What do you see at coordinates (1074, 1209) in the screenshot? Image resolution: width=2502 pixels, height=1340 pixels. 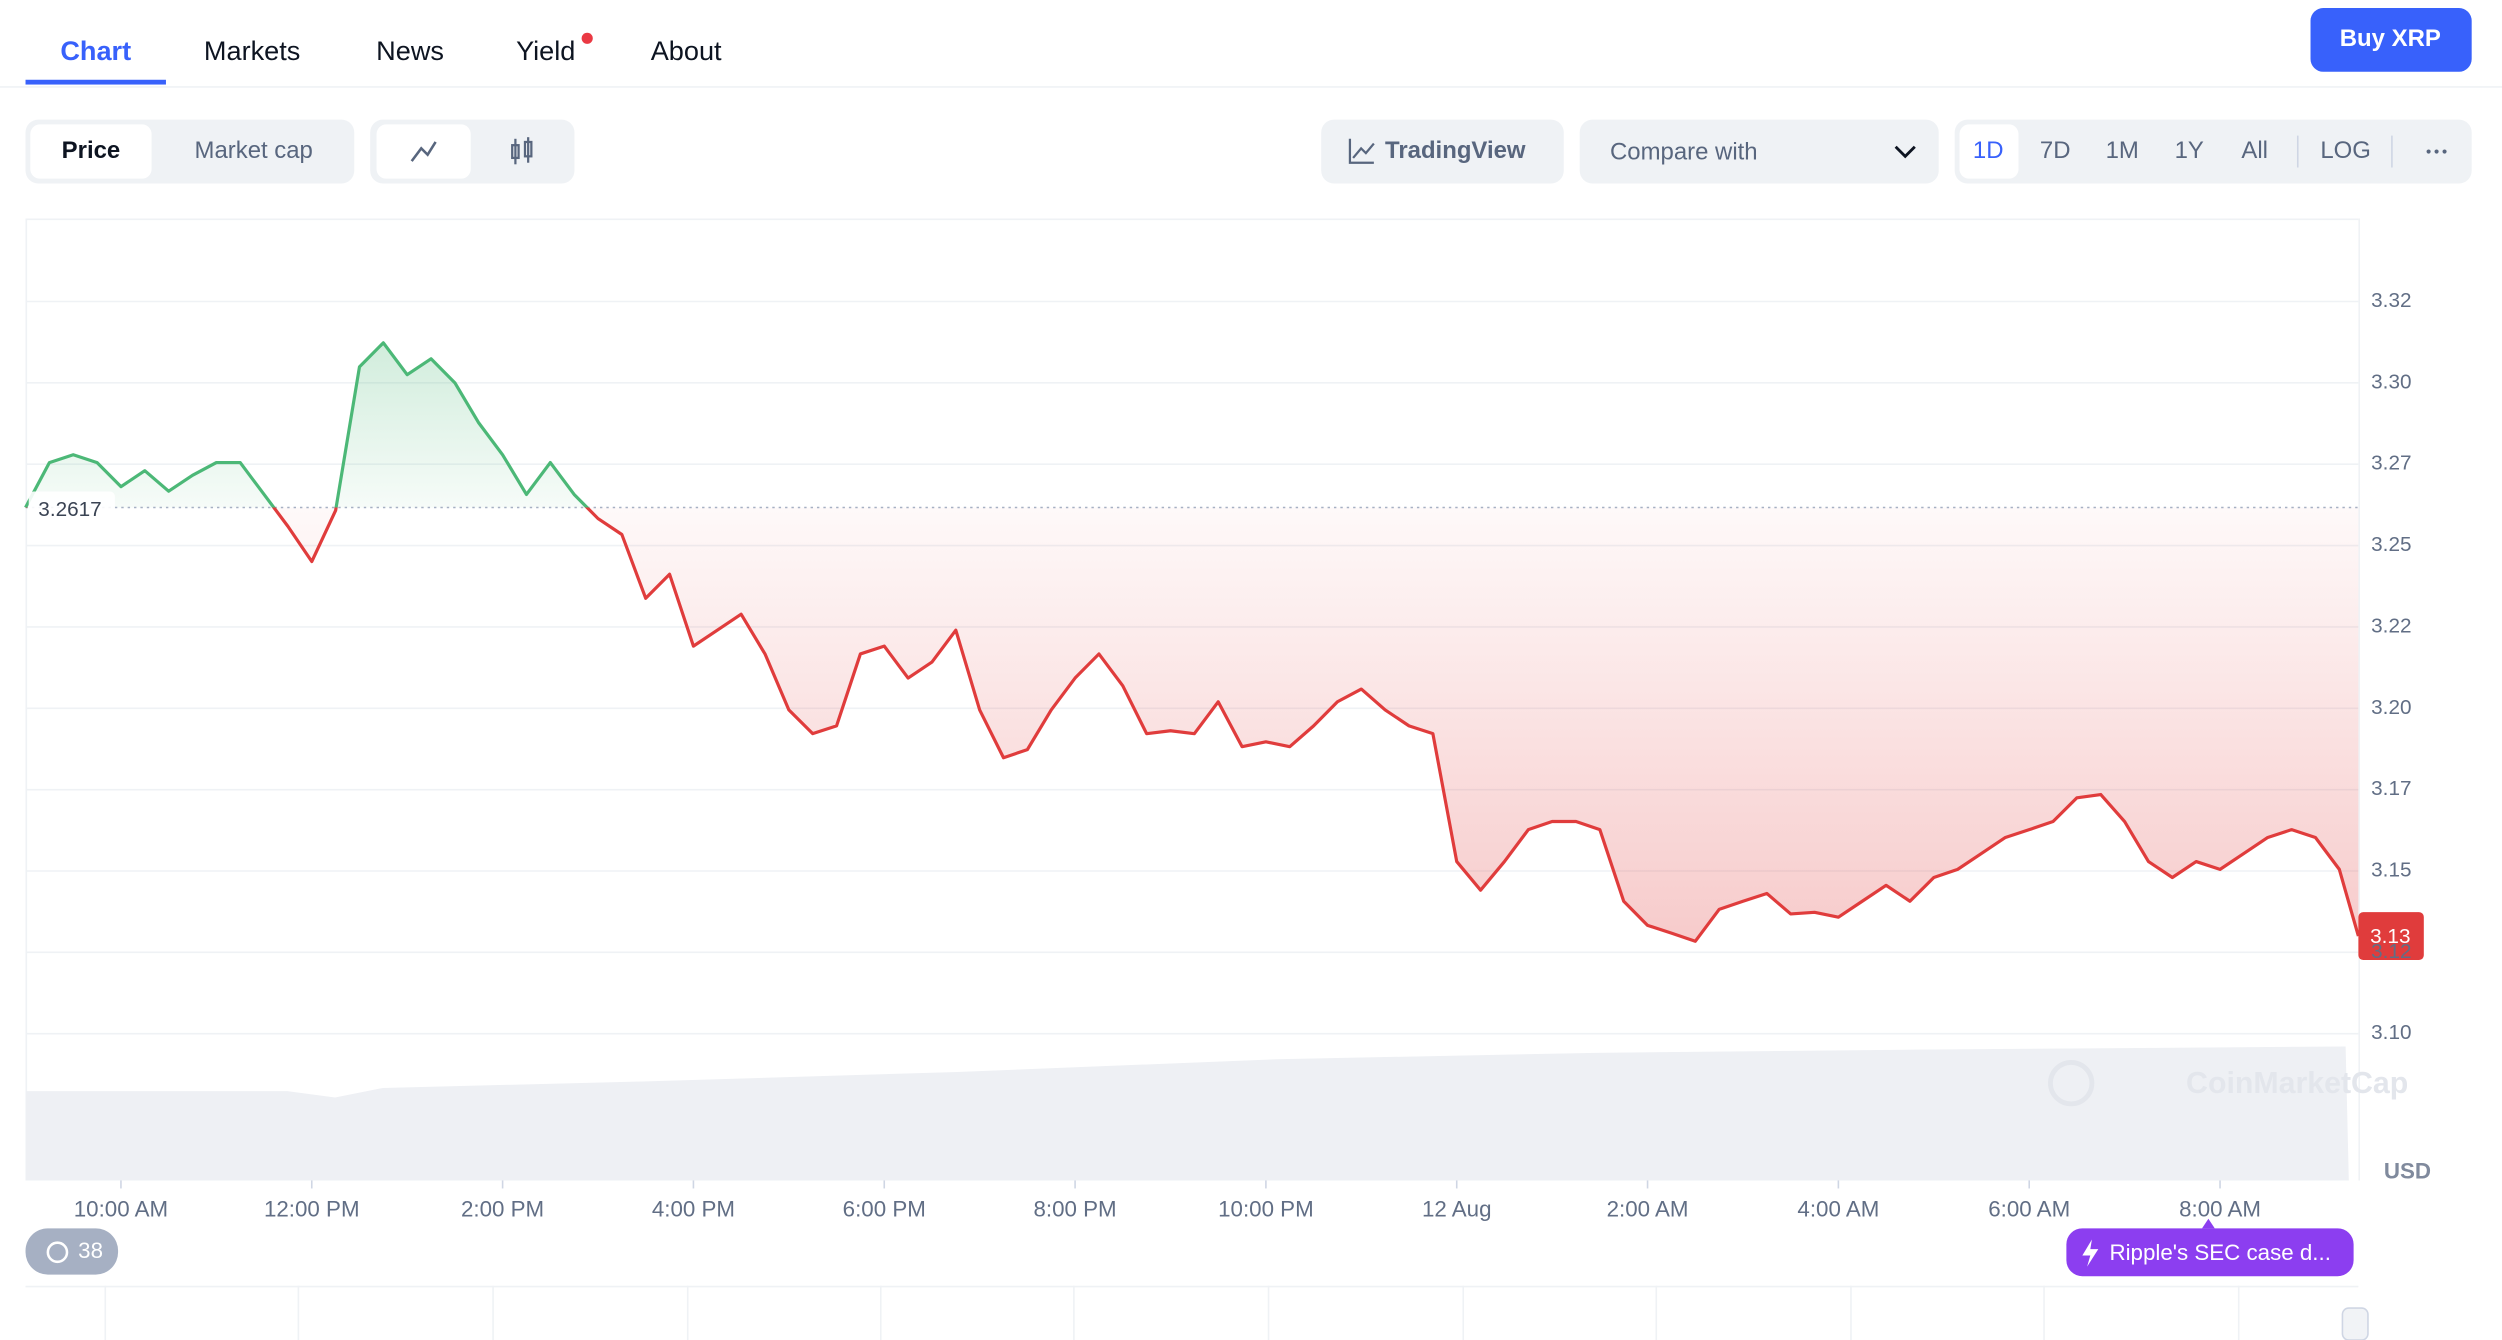 I see `x-tick-label: 8:00 PM` at bounding box center [1074, 1209].